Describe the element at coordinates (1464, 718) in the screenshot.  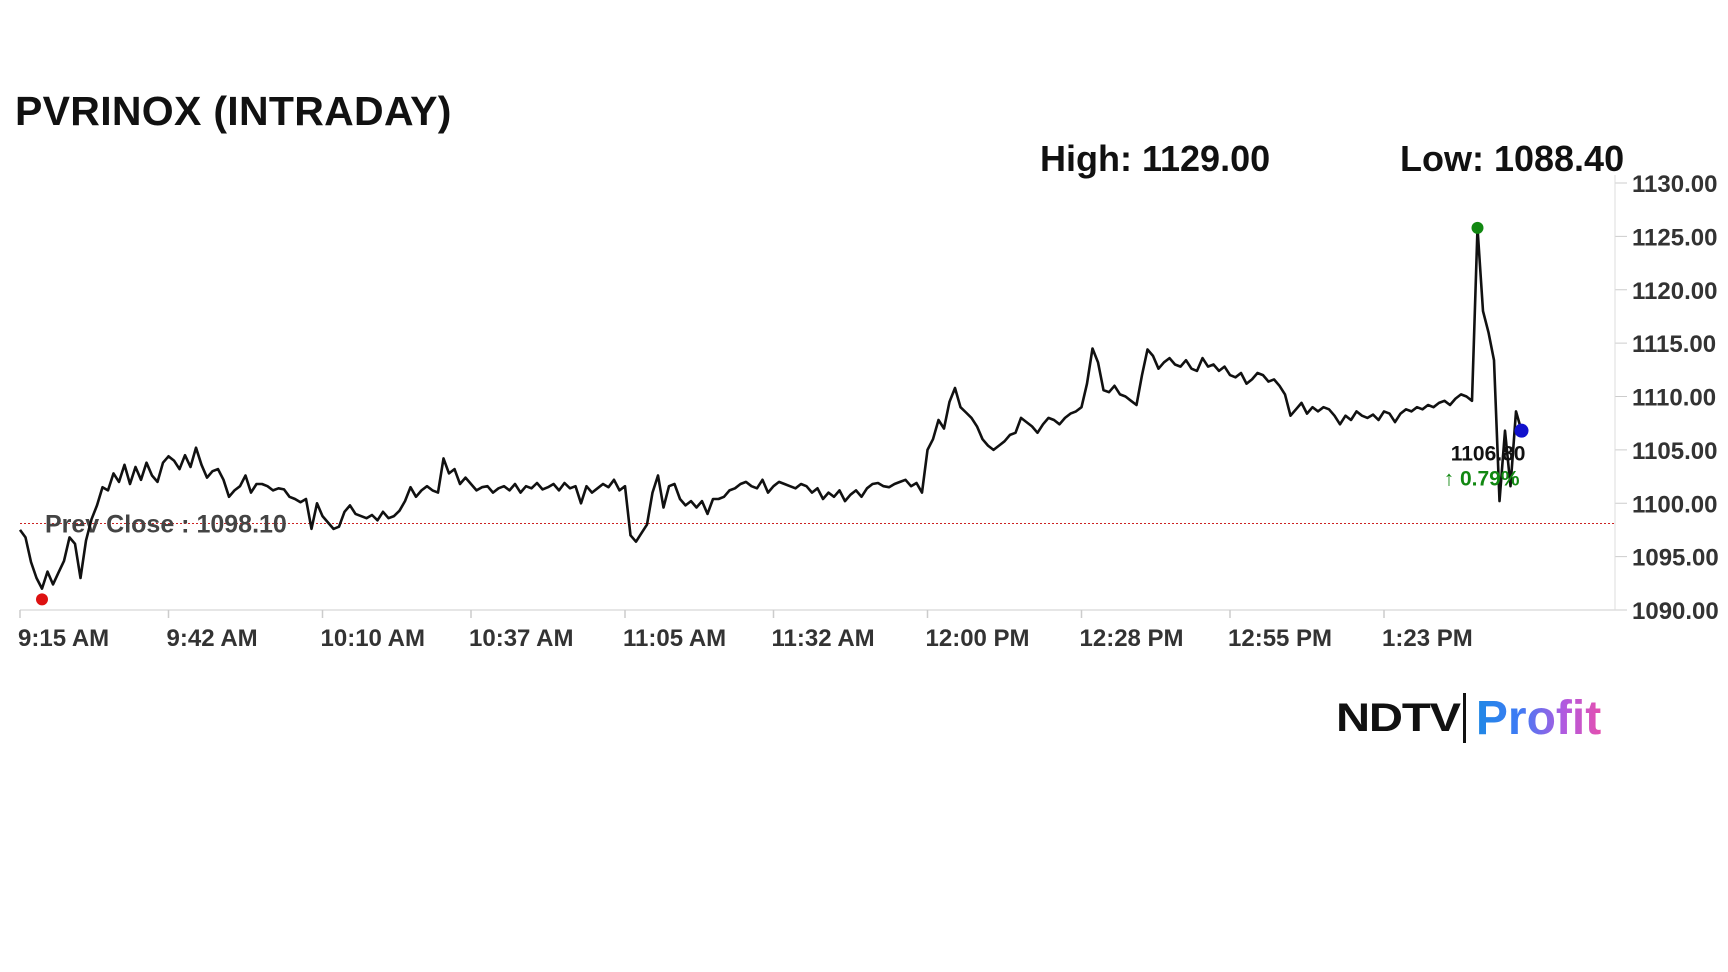
I see `logo-divider` at that location.